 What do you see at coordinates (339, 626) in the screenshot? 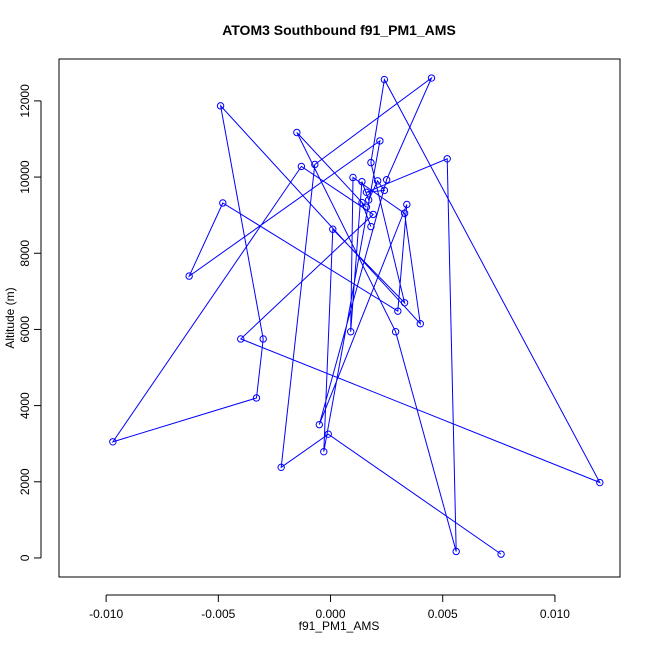
I see `x-axis-label: f91_PM1_AMS` at bounding box center [339, 626].